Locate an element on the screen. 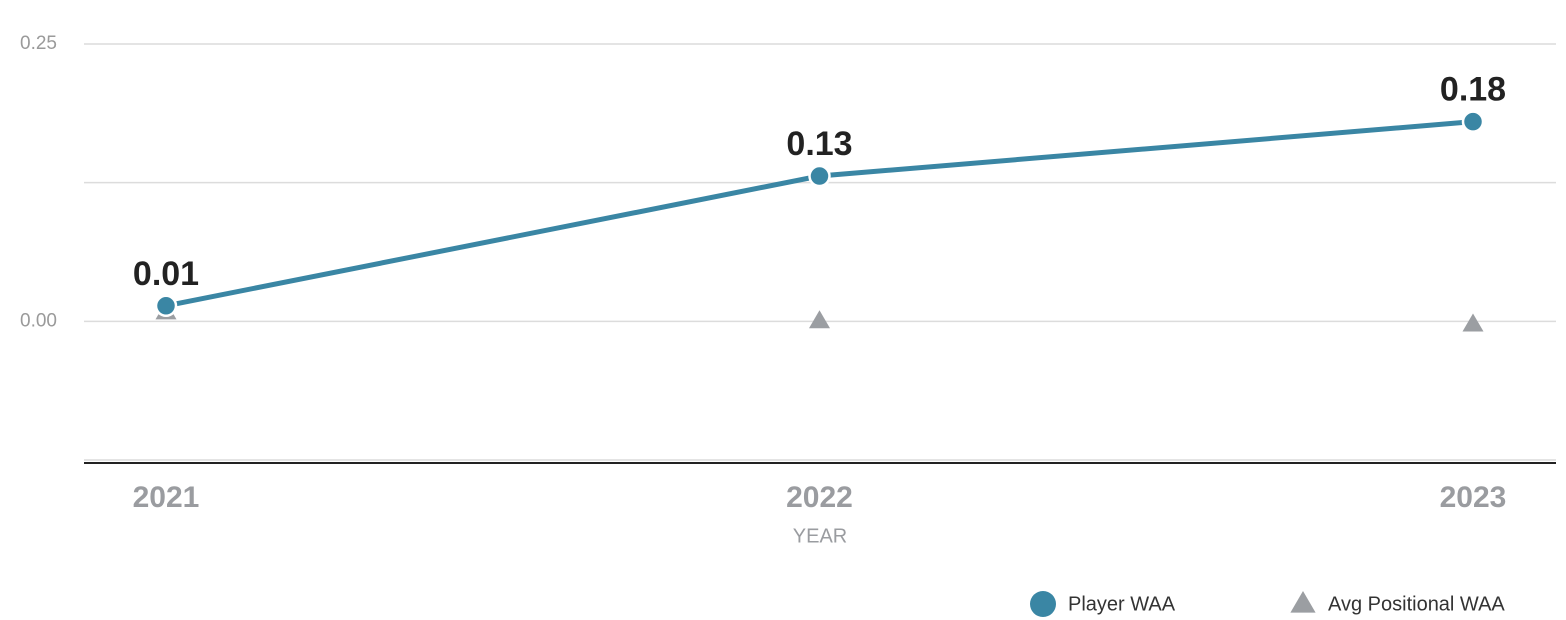 Image resolution: width=1566 pixels, height=620 pixels. y-tick-label: 0.25 is located at coordinates (38, 43).